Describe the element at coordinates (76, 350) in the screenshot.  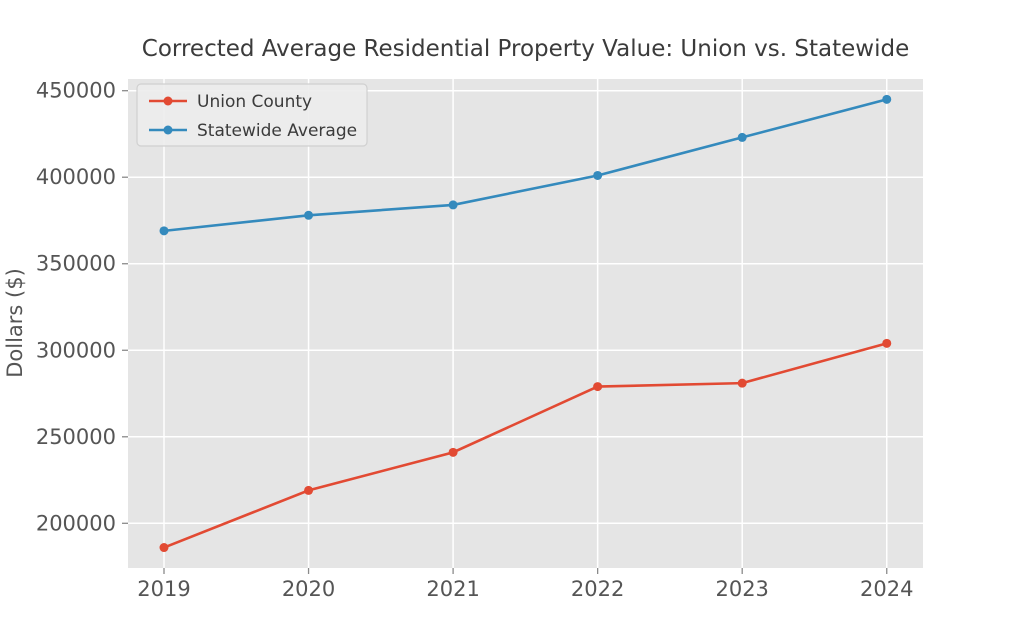
I see `y-tick-label: 300000` at that location.